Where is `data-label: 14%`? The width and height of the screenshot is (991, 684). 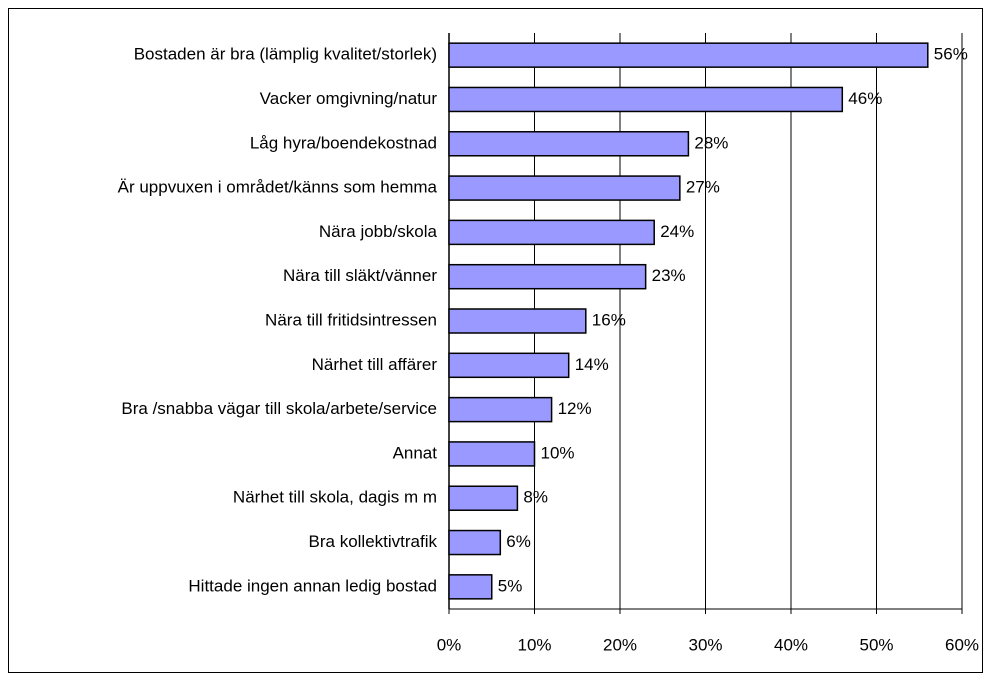 data-label: 14% is located at coordinates (592, 364).